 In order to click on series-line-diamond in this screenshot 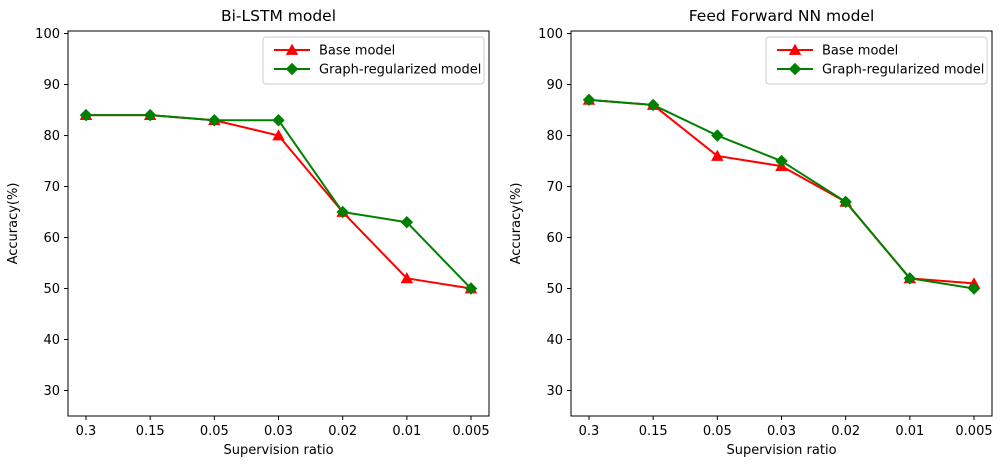, I will do `click(279, 202)`.